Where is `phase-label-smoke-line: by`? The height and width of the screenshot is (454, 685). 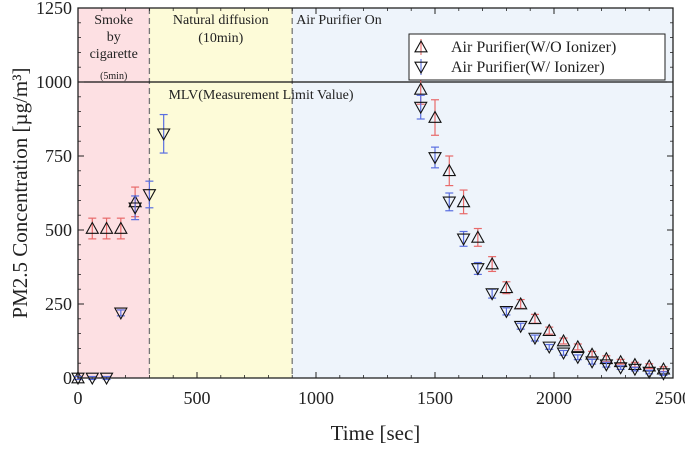 phase-label-smoke-line: by is located at coordinates (114, 37).